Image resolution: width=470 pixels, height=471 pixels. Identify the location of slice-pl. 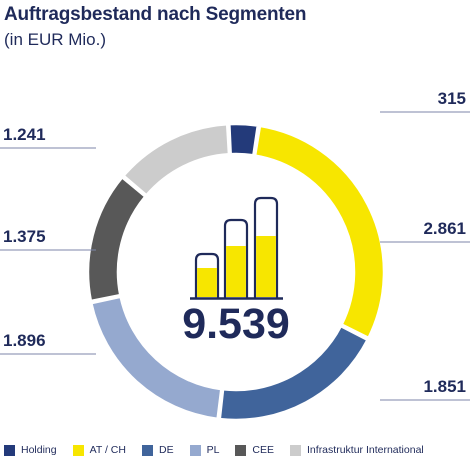
(156, 358).